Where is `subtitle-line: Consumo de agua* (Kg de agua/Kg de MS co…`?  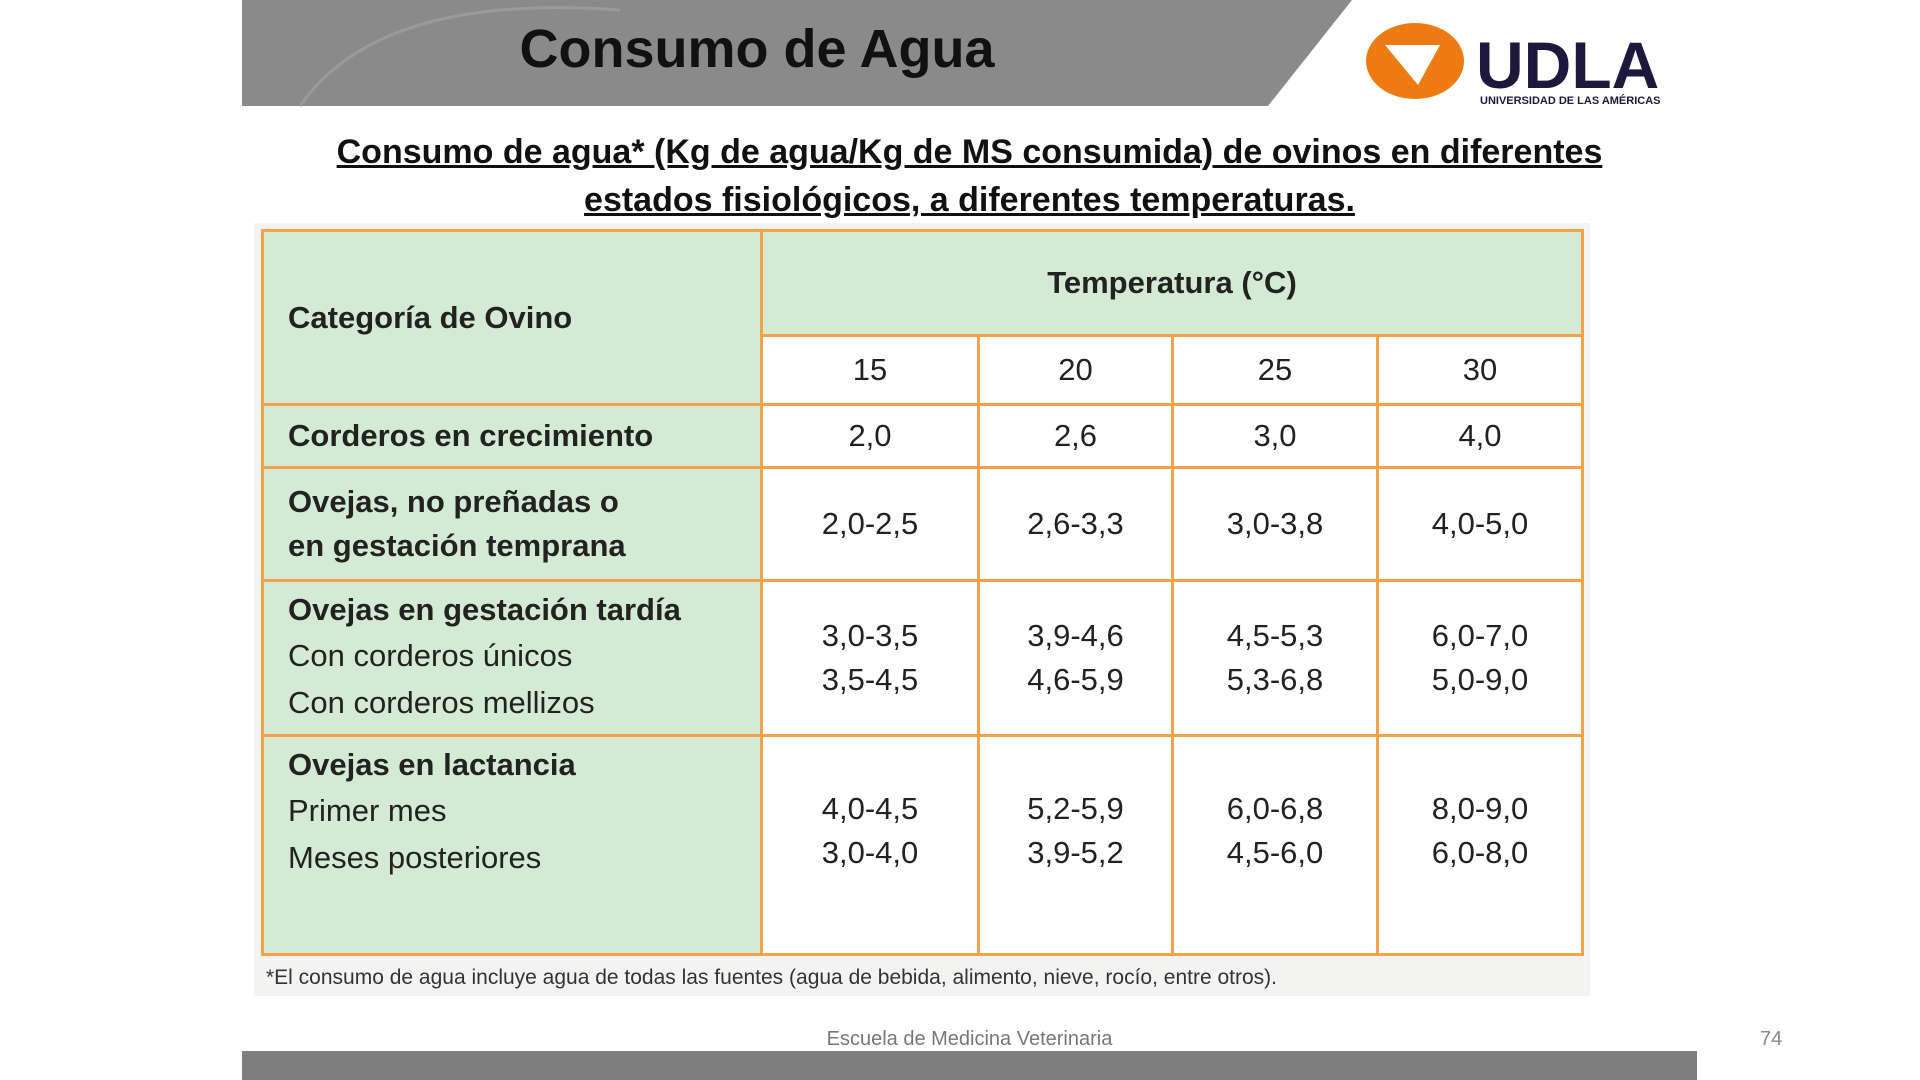
subtitle-line: Consumo de agua* (Kg de agua/Kg de MS co… is located at coordinates (969, 152).